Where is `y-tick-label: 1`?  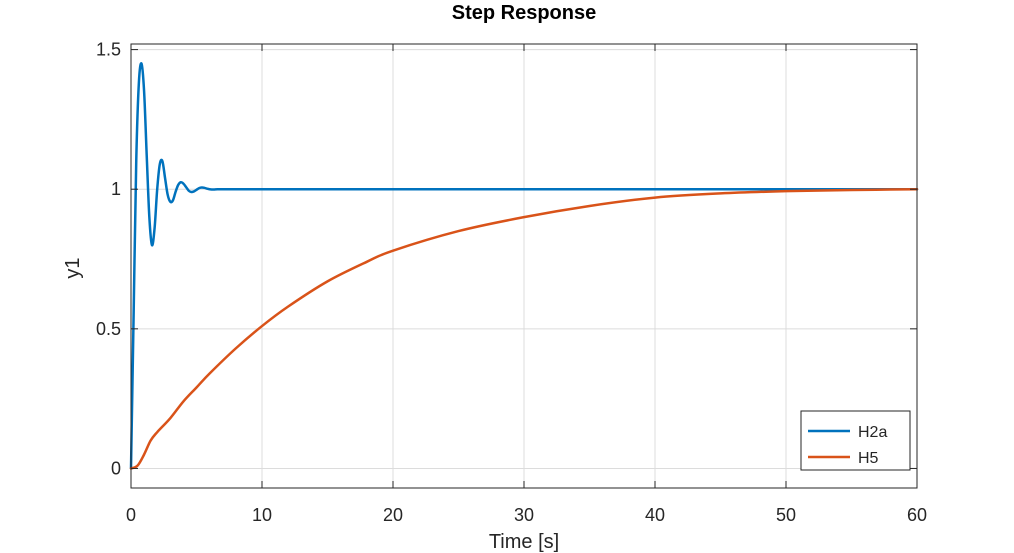 y-tick-label: 1 is located at coordinates (116, 189).